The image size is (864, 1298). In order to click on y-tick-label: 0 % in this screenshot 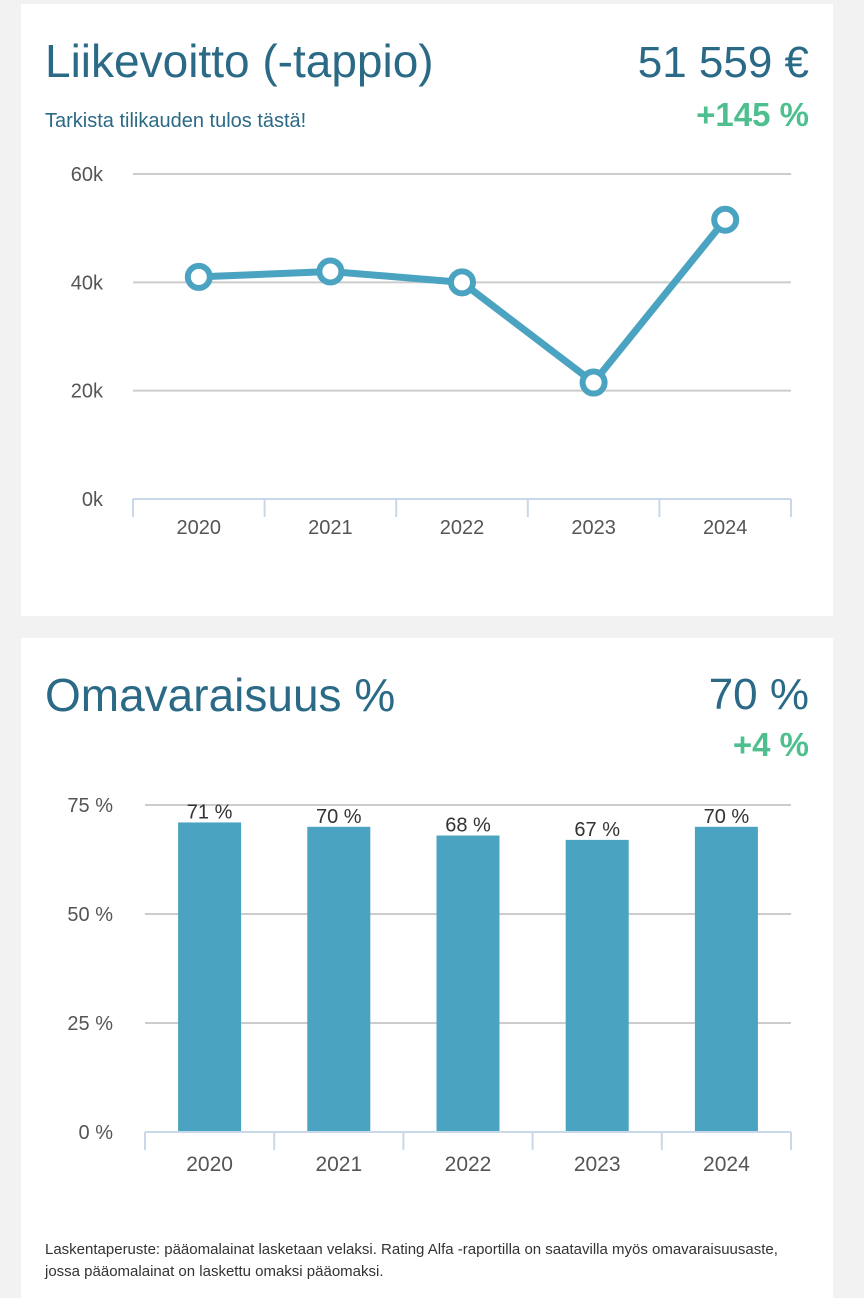, I will do `click(96, 1133)`.